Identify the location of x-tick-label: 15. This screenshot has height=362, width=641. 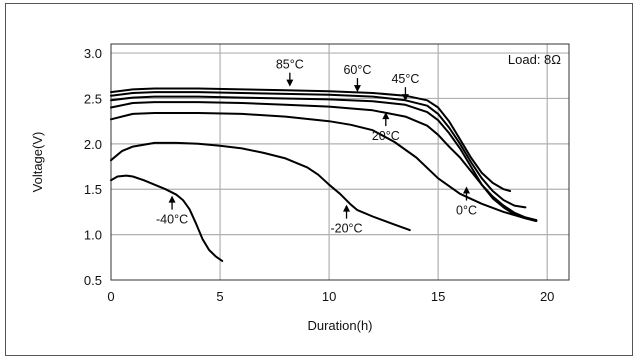
(438, 296).